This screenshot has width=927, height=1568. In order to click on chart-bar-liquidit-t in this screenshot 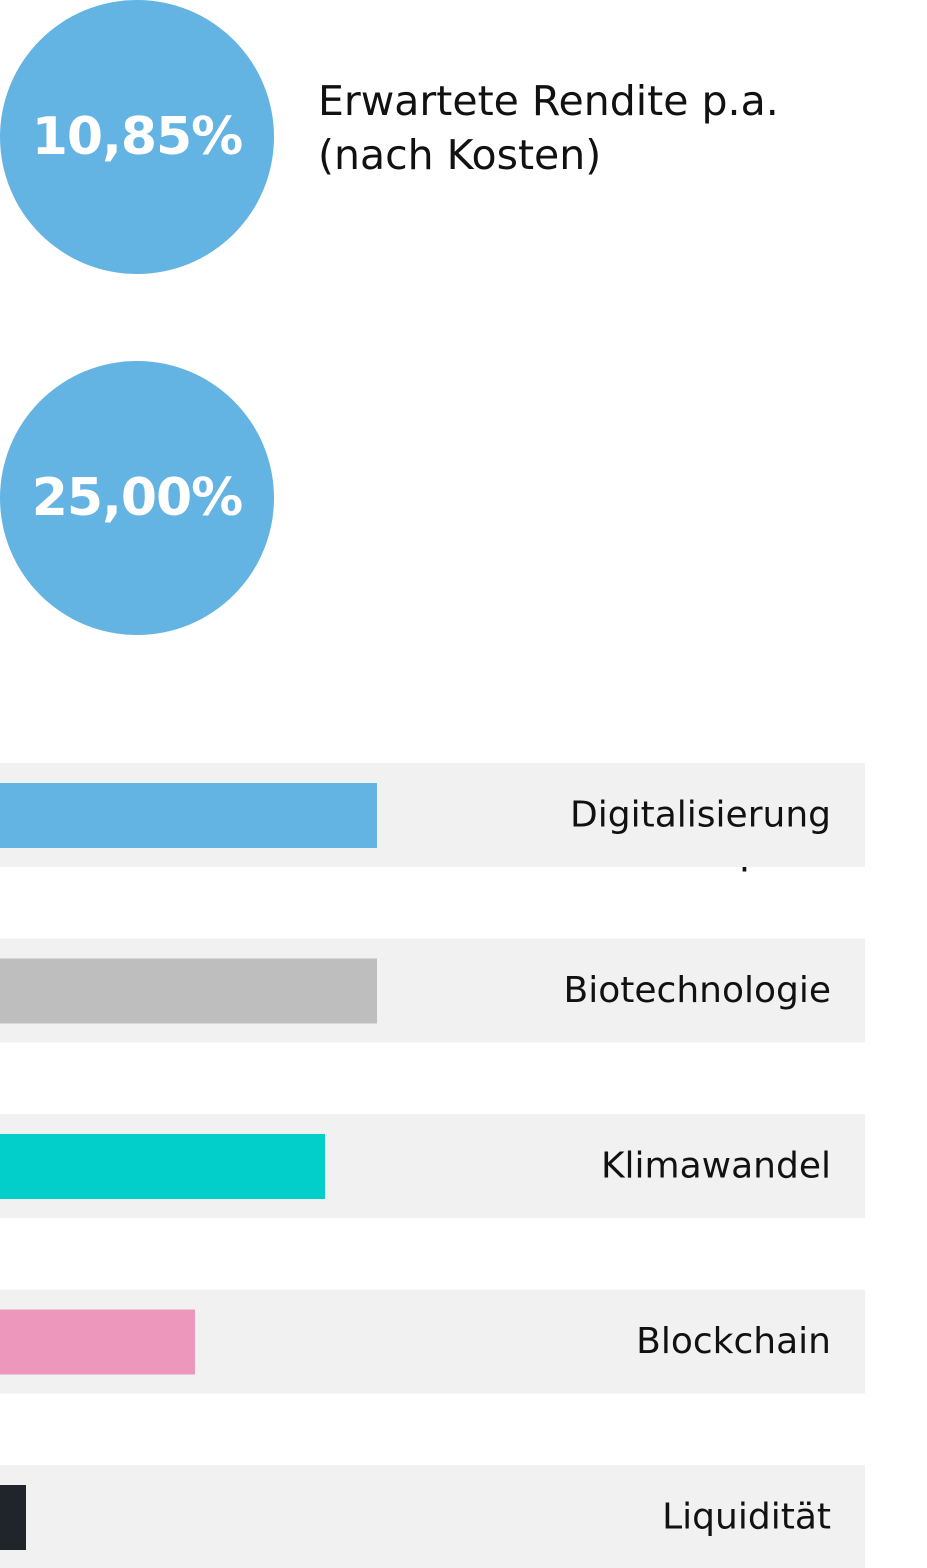, I will do `click(13, 1517)`.